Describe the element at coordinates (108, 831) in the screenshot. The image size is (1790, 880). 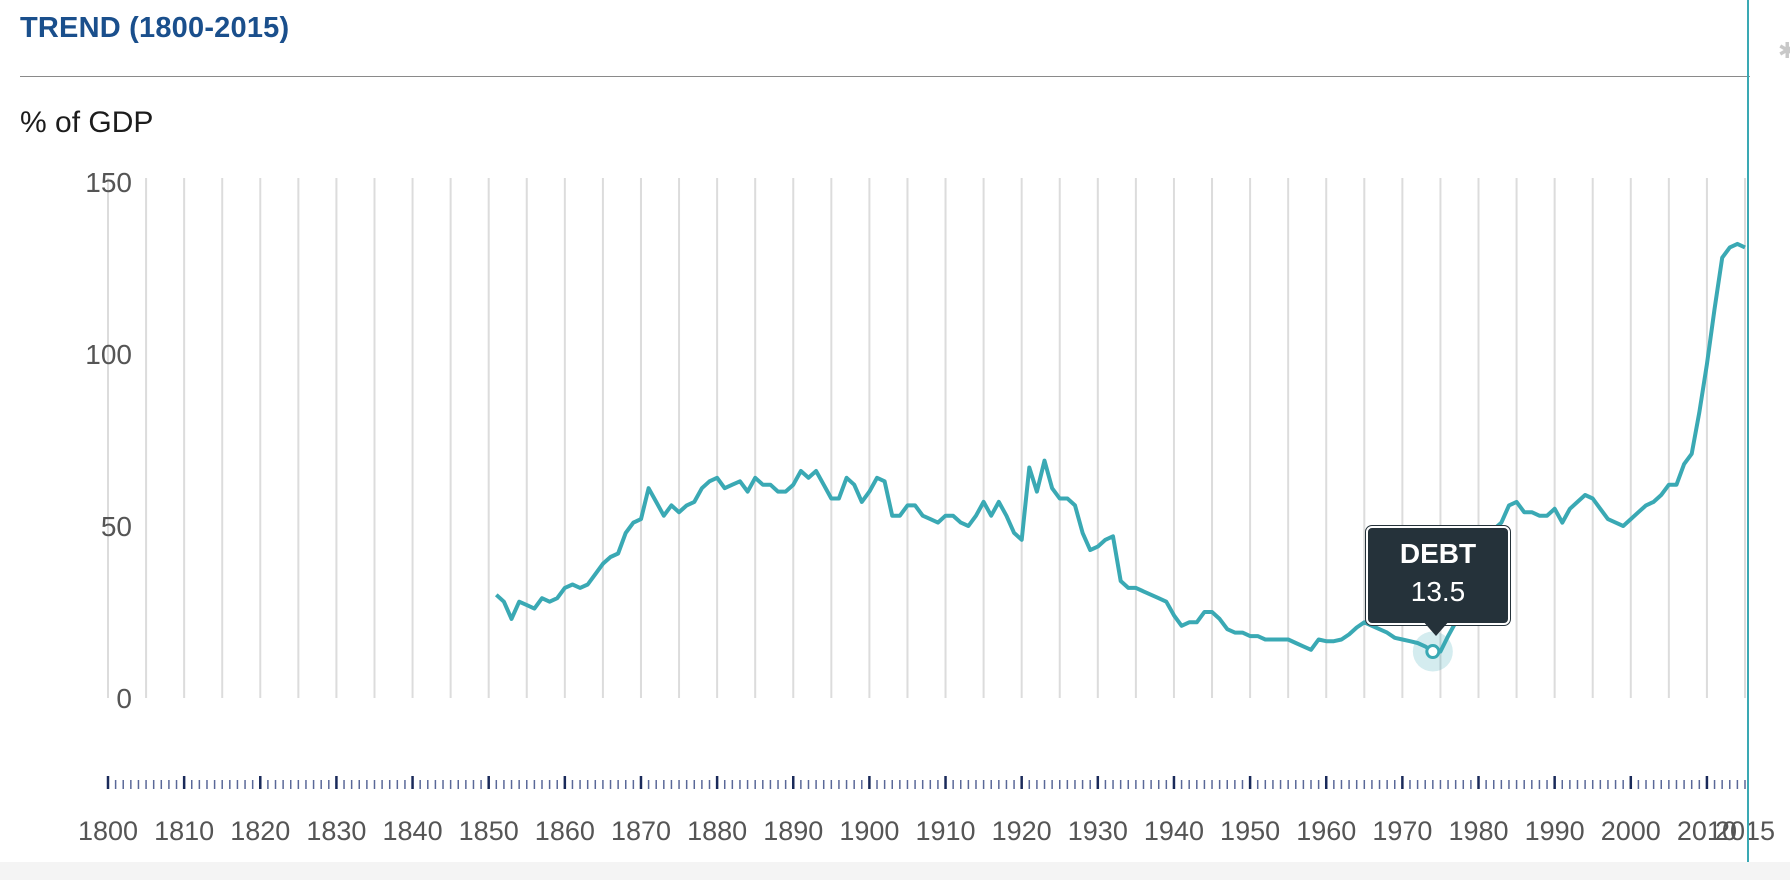
I see `x-tick-label: 1800` at that location.